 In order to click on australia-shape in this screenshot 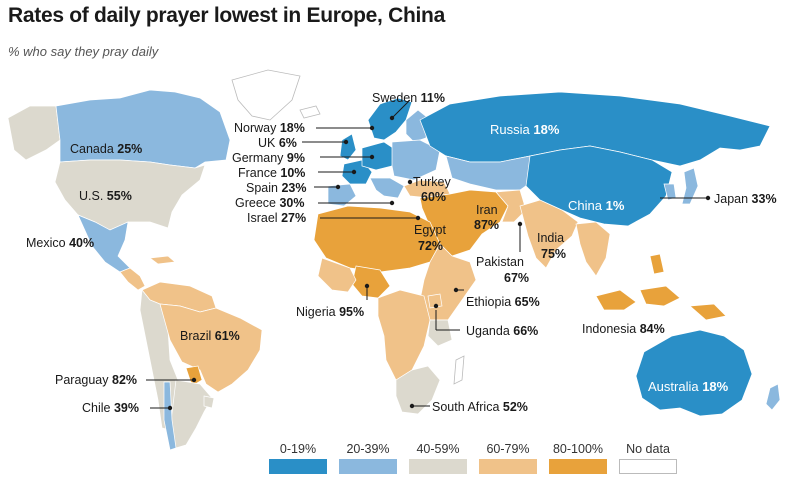, I will do `click(694, 373)`.